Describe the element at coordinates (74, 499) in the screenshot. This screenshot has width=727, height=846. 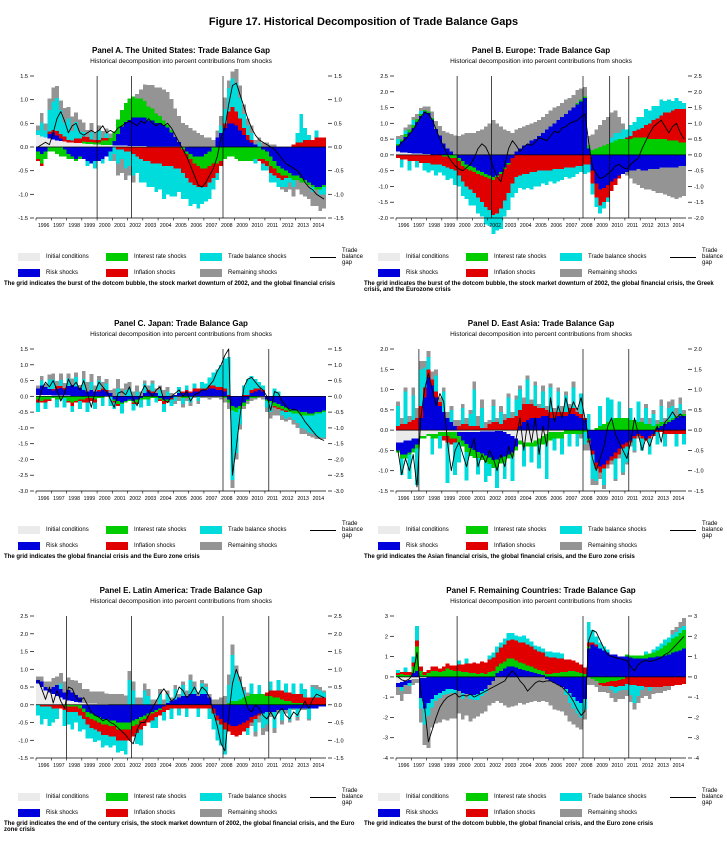
I see `svg-text: 1998` at that location.